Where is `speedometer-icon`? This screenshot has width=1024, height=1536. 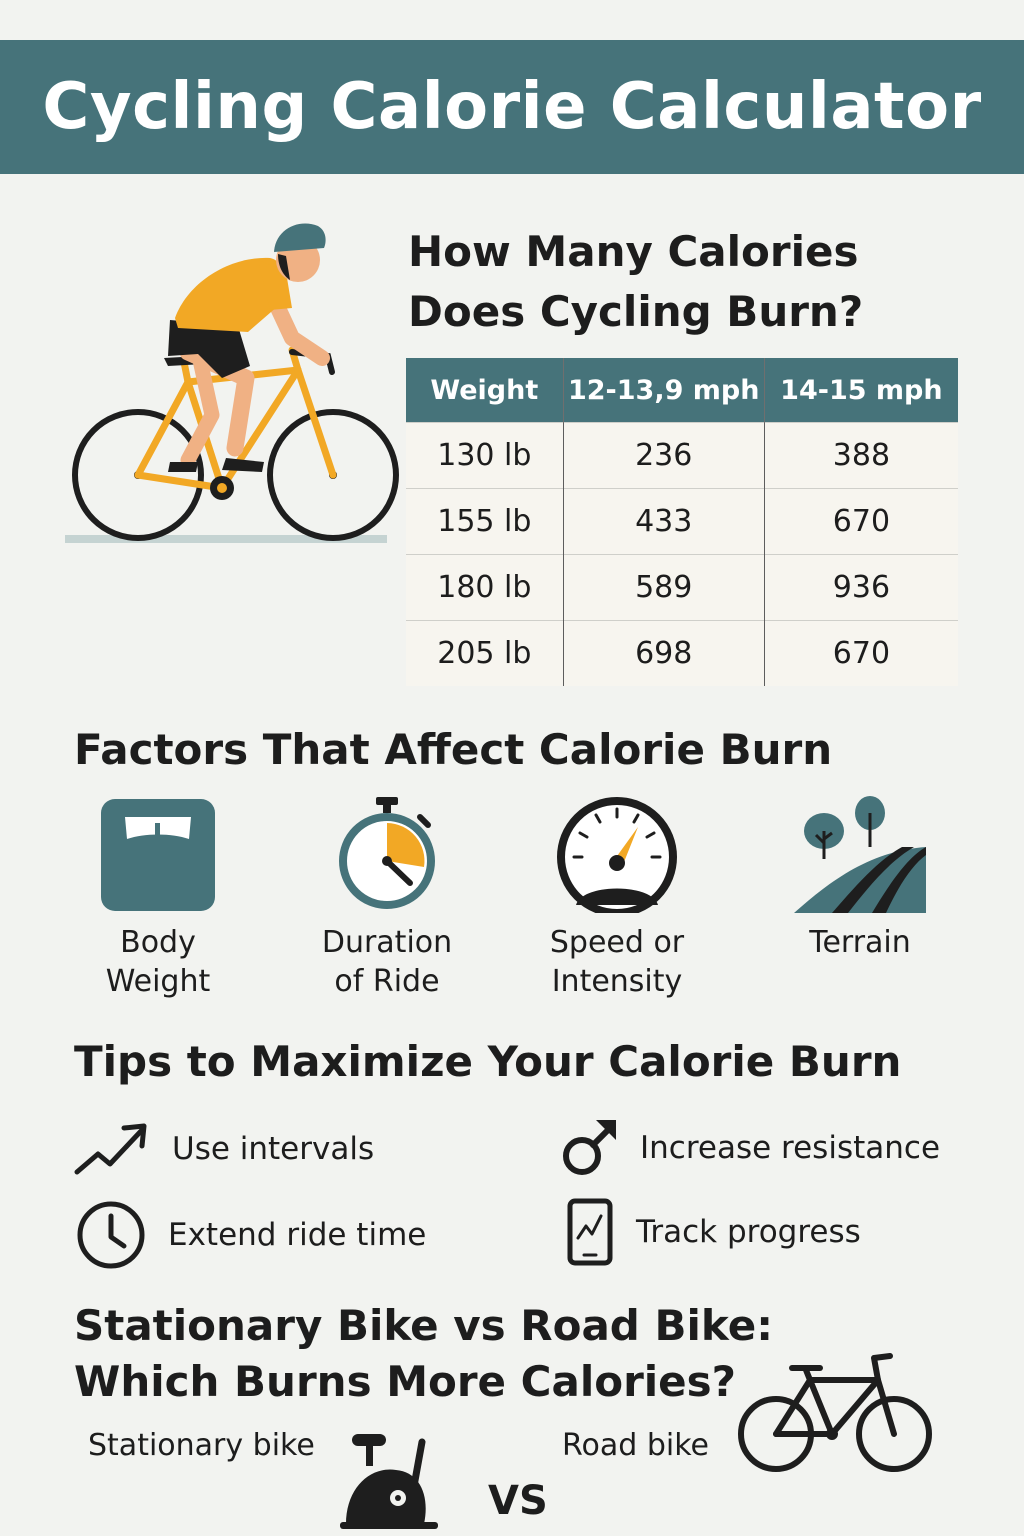 speedometer-icon is located at coordinates (617, 855).